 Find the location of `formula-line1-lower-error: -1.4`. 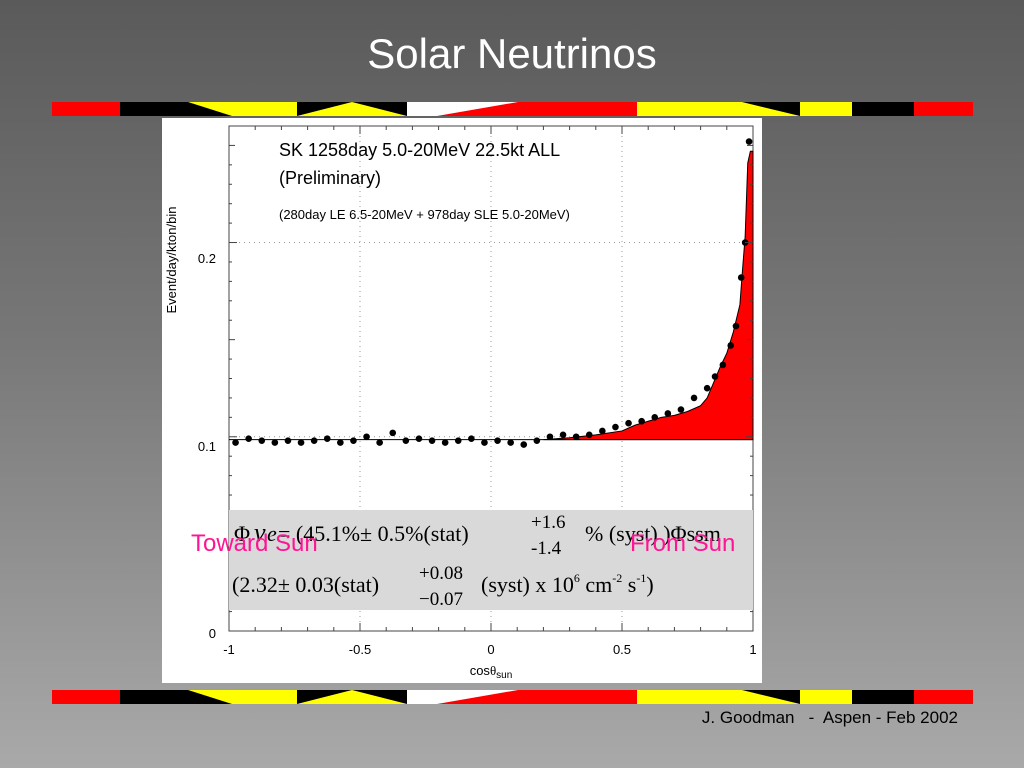

formula-line1-lower-error: -1.4 is located at coordinates (546, 548).